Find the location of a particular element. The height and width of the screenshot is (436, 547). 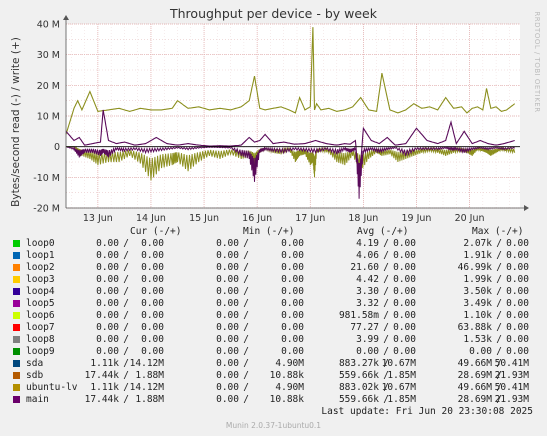

legend-header-max: Max (-/+) is located at coordinates (498, 231).